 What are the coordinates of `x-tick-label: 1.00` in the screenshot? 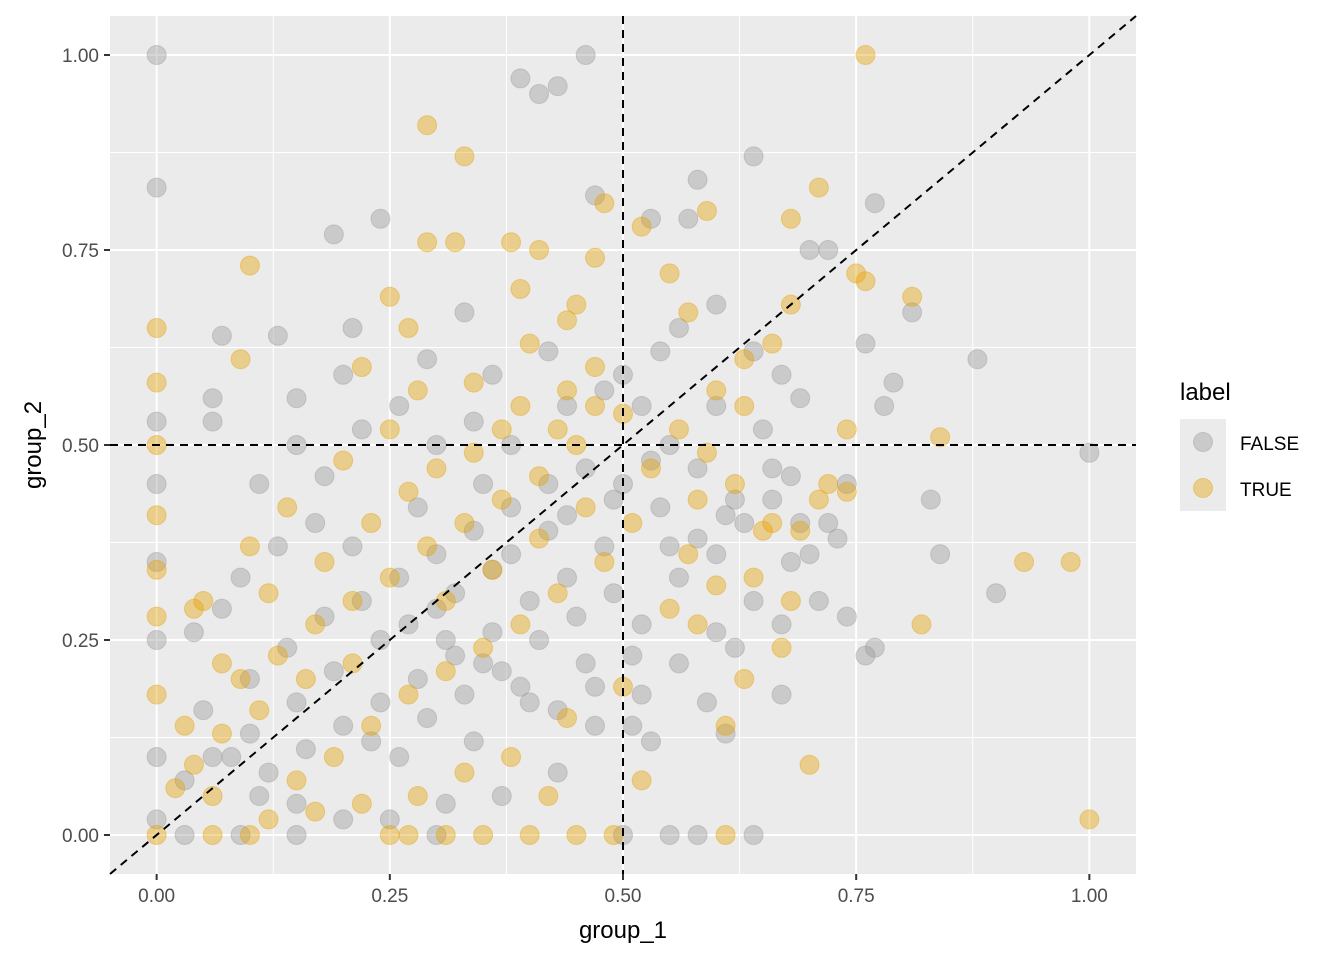 It's located at (1089, 896).